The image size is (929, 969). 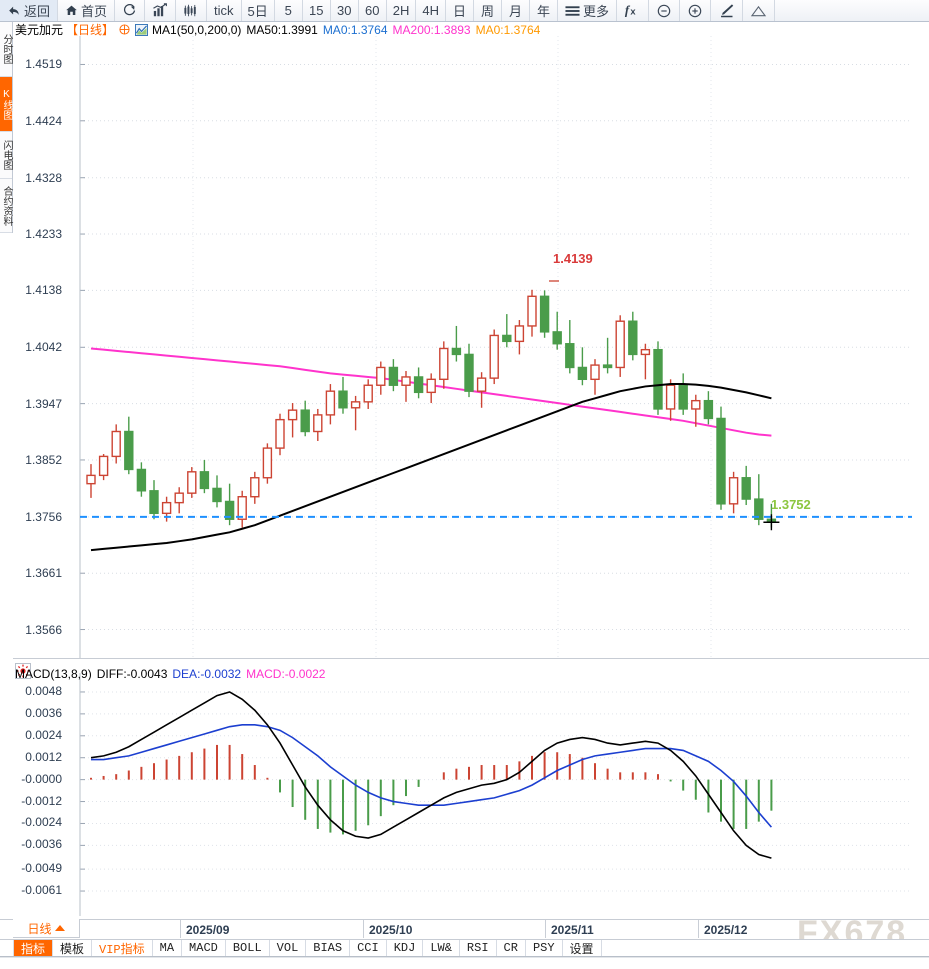 I want to click on indicator-tab-macd: MACD, so click(x=204, y=948).